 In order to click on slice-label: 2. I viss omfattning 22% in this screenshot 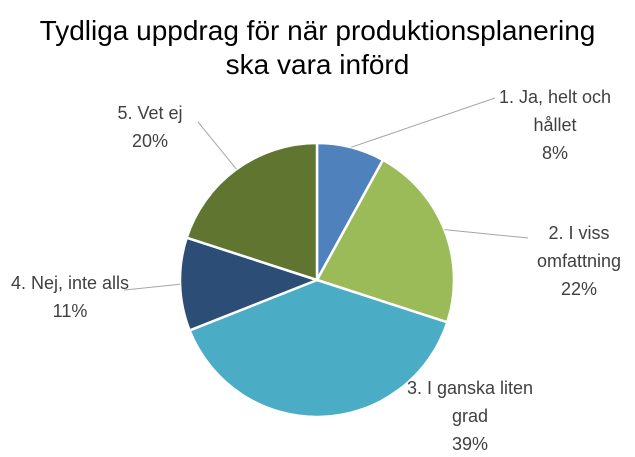, I will do `click(577, 261)`.